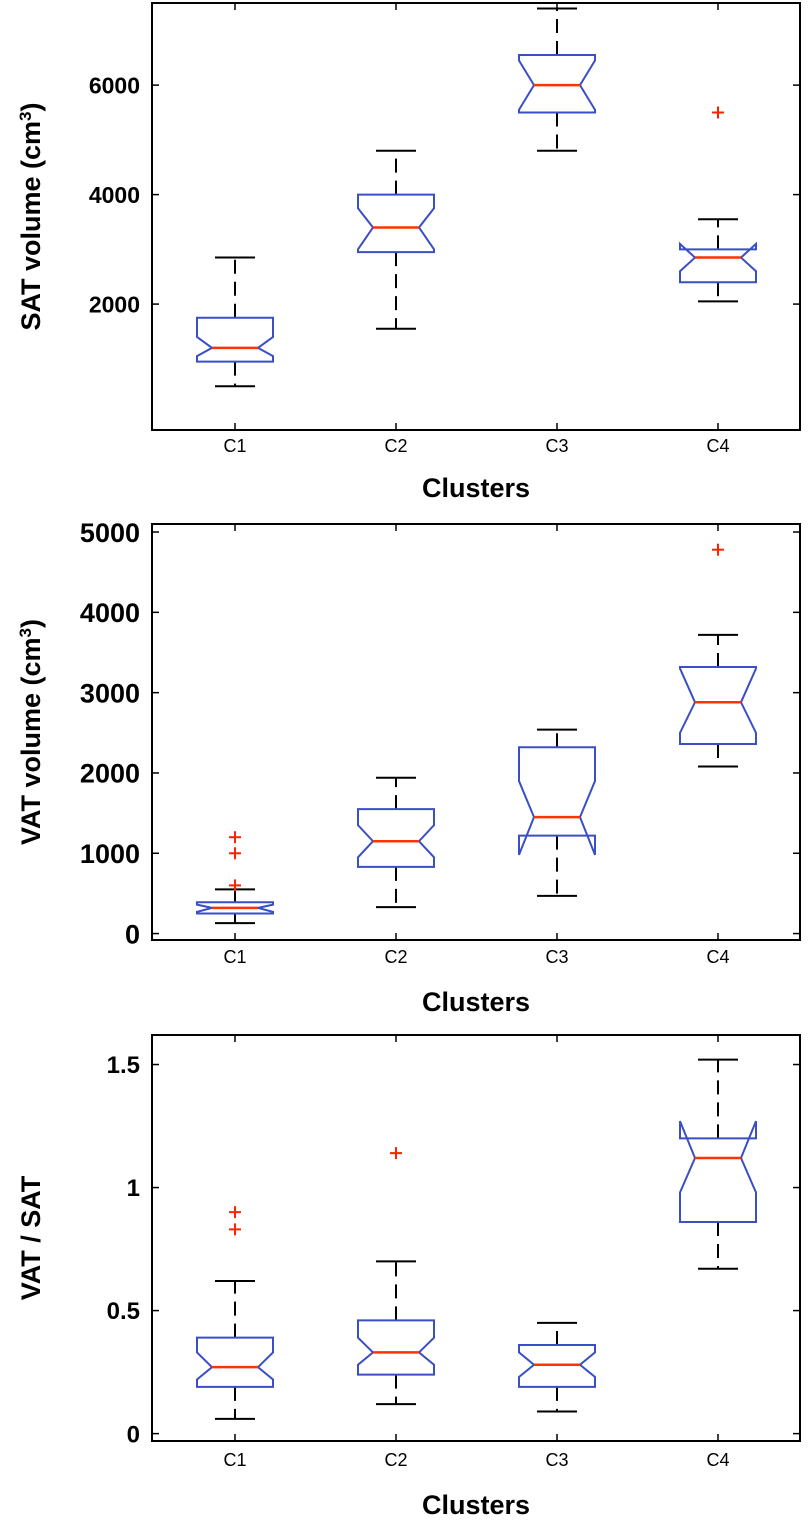  Describe the element at coordinates (114, 85) in the screenshot. I see `y-tick-label: 6000` at that location.